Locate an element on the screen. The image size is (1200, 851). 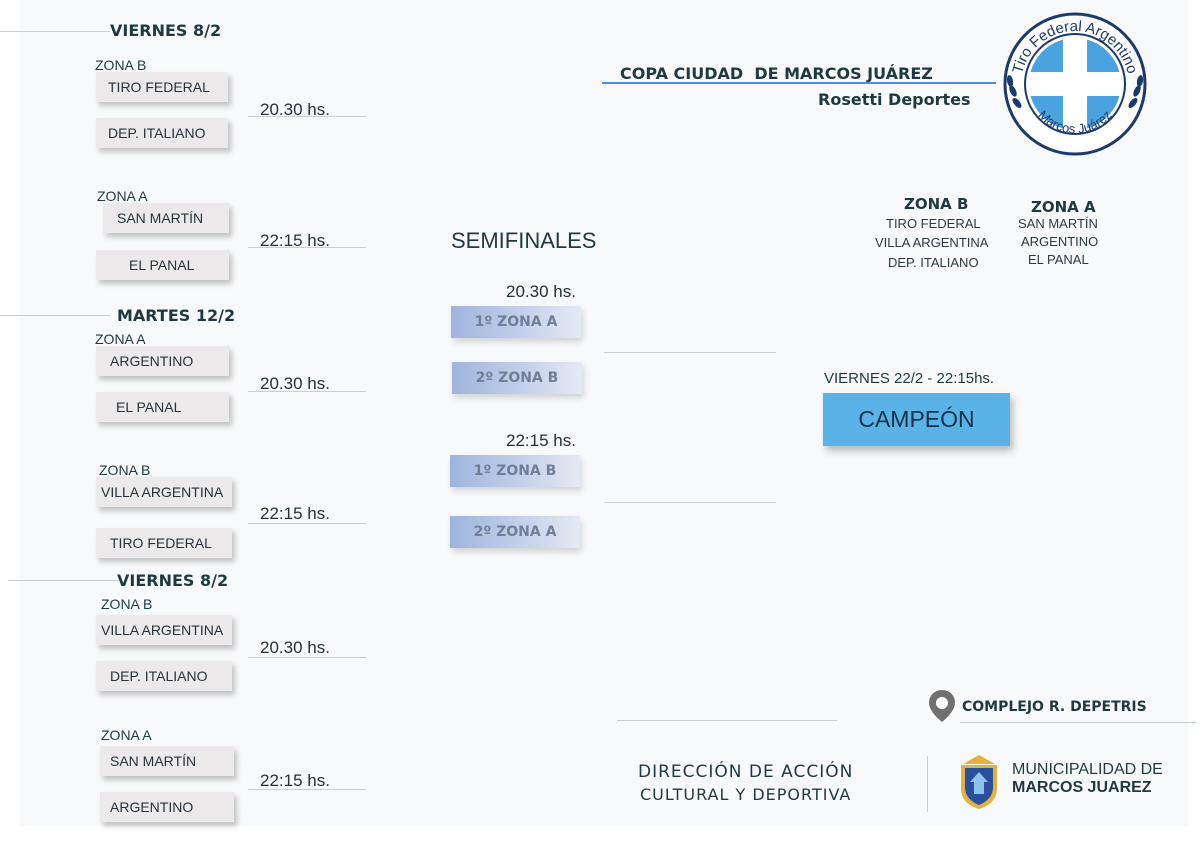
venue-label: COMPLEJO R. DEPETRIS is located at coordinates (1054, 707).